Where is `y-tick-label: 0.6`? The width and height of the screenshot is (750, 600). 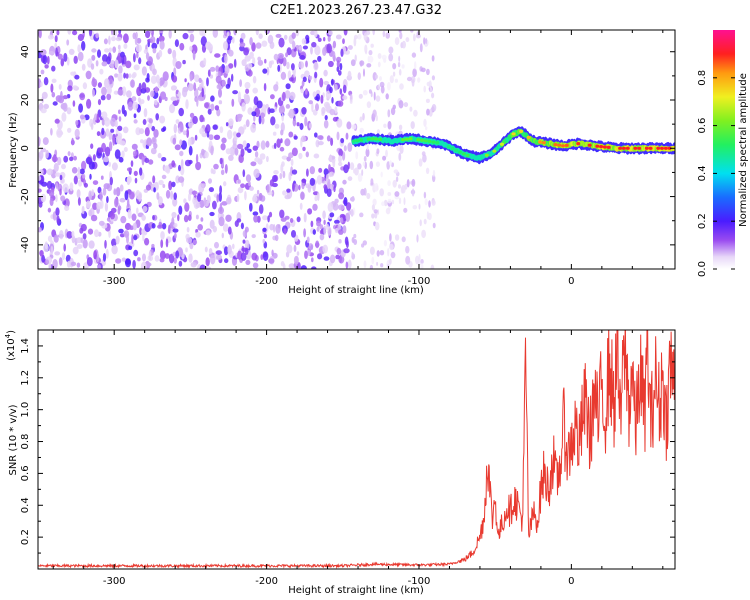 y-tick-label: 0.6 is located at coordinates (25, 473).